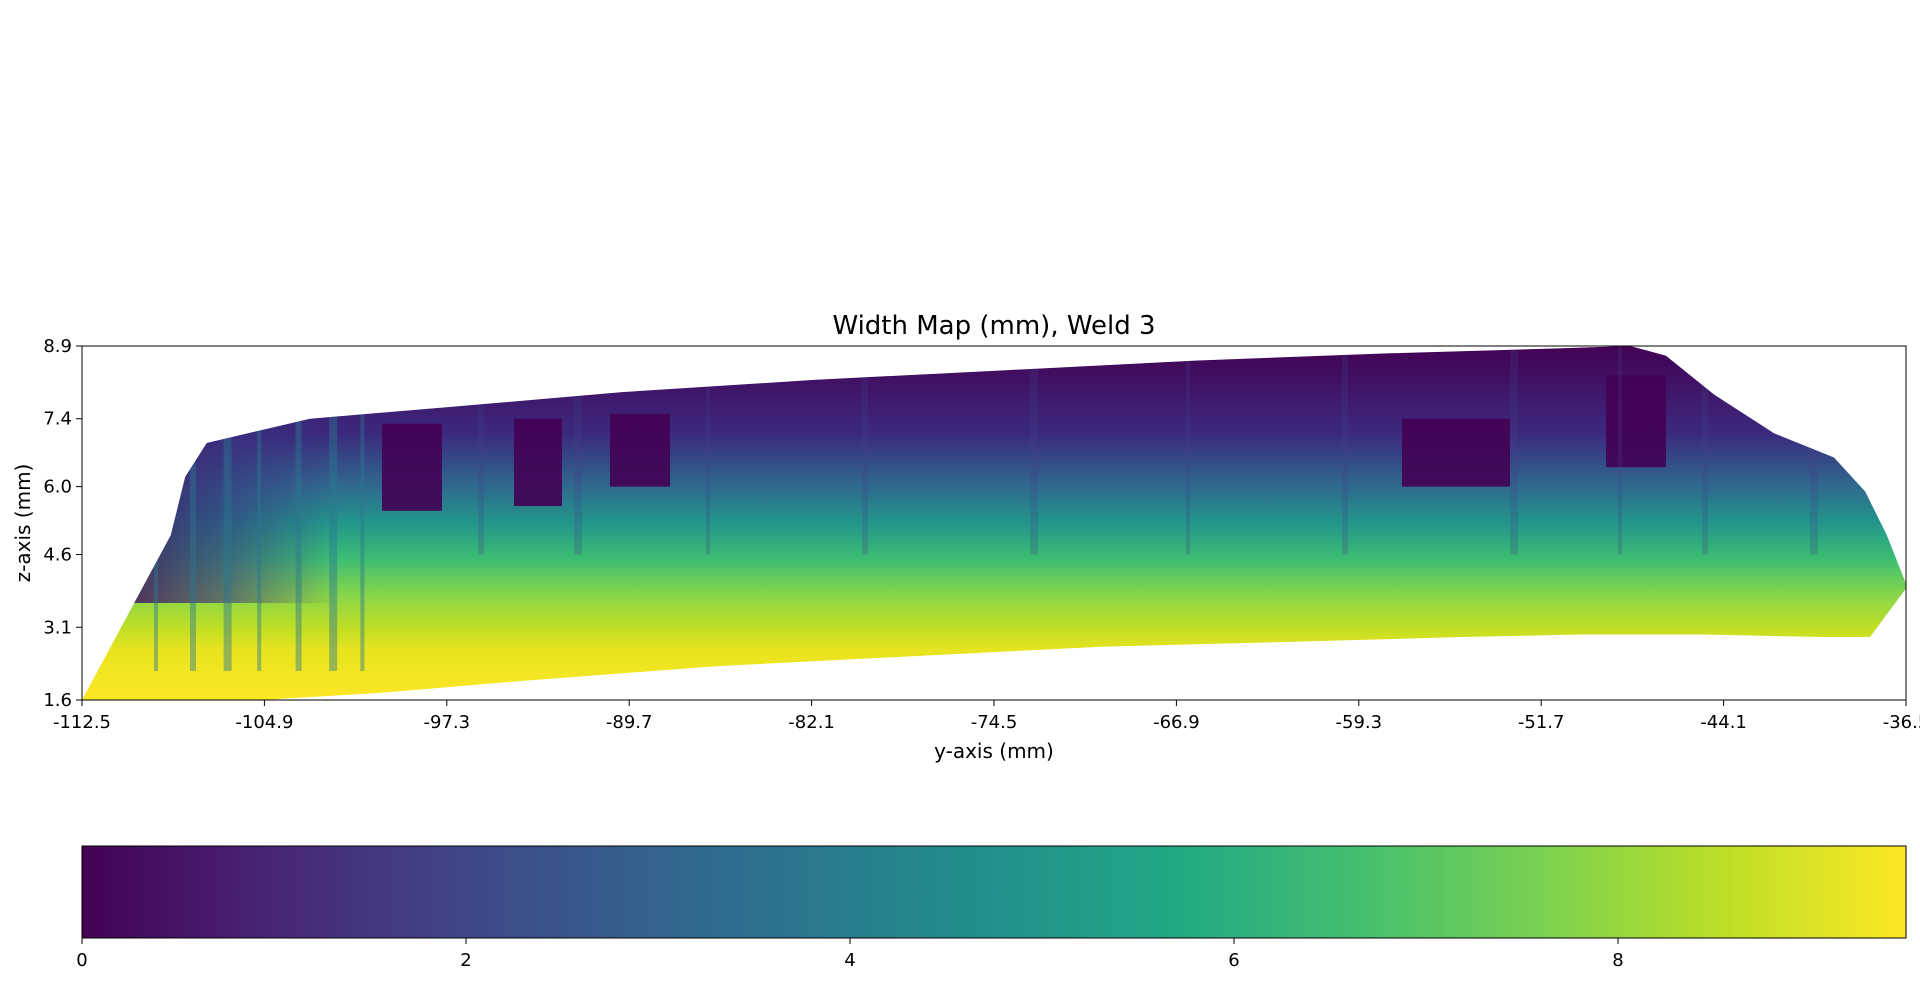 This screenshot has width=1920, height=1003. I want to click on y-tick-label: 3.1, so click(57, 627).